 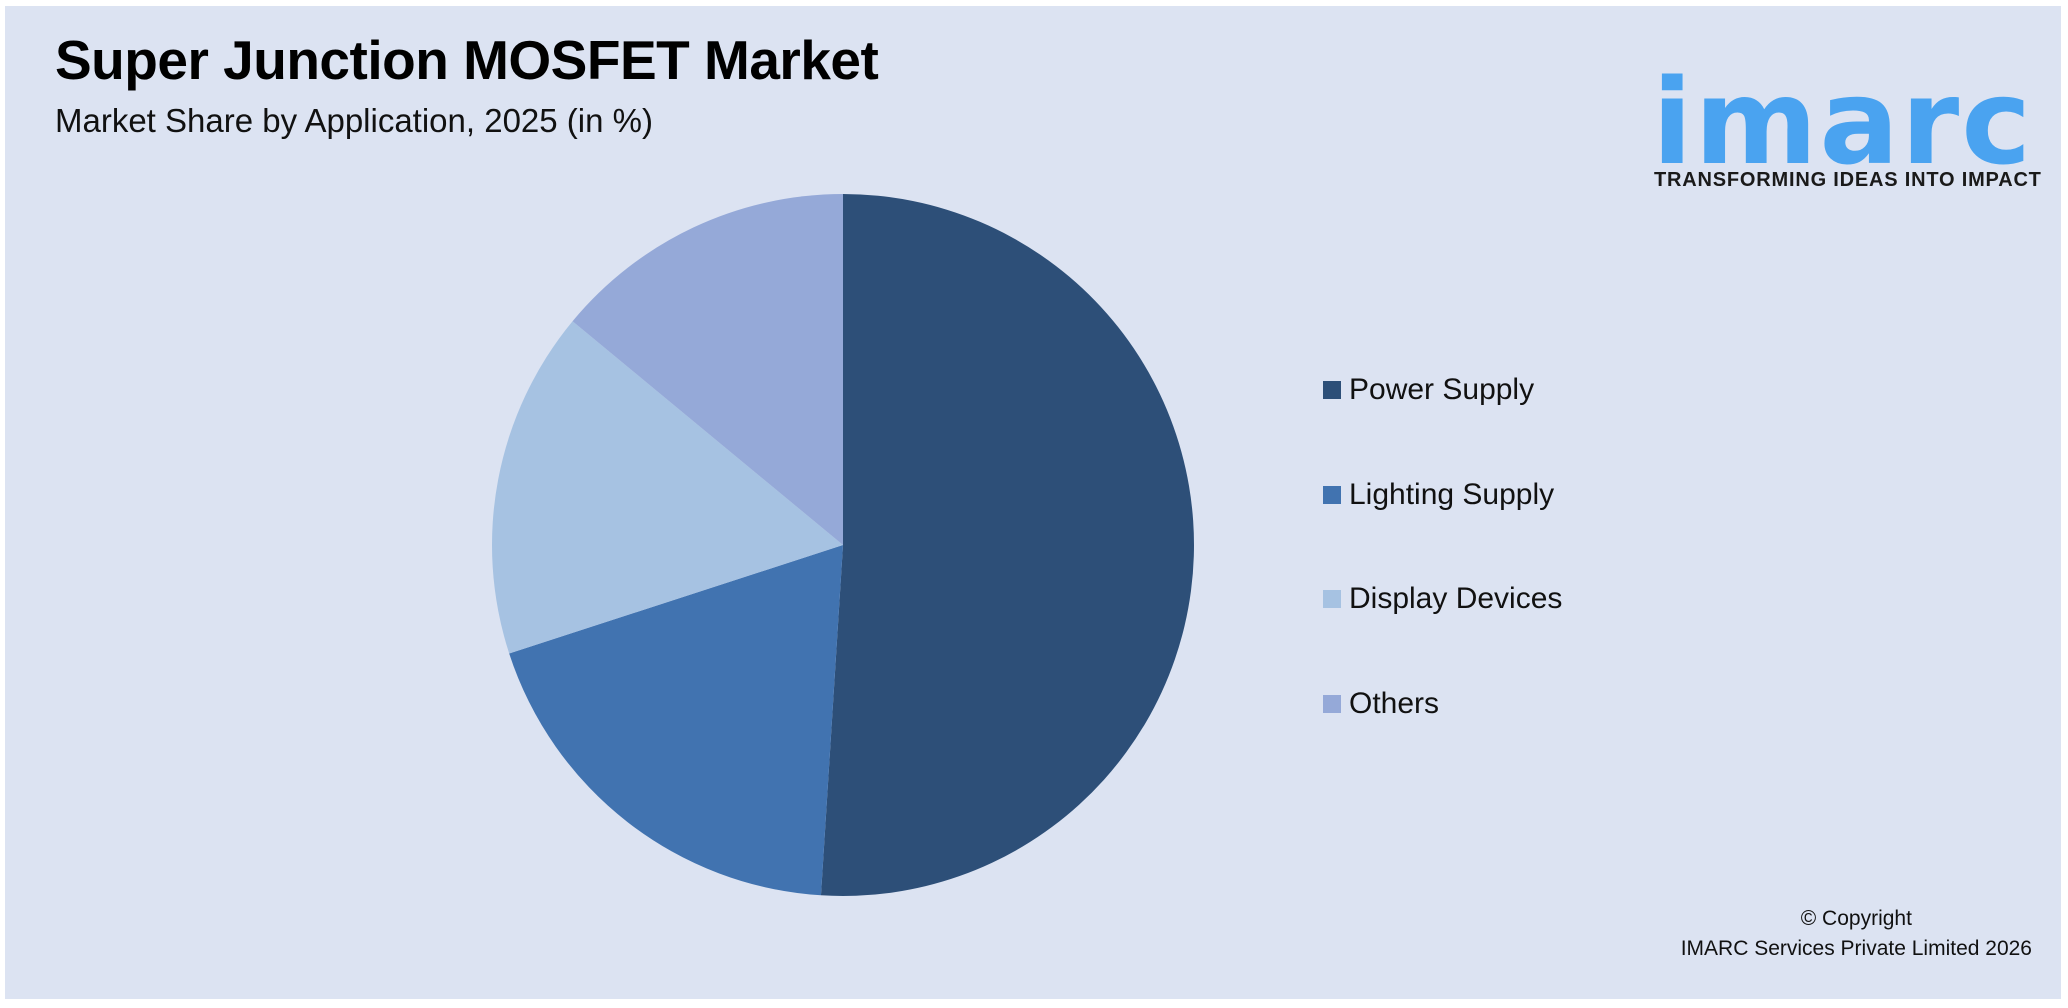 I want to click on legend-label: Display Devices, so click(x=1456, y=598).